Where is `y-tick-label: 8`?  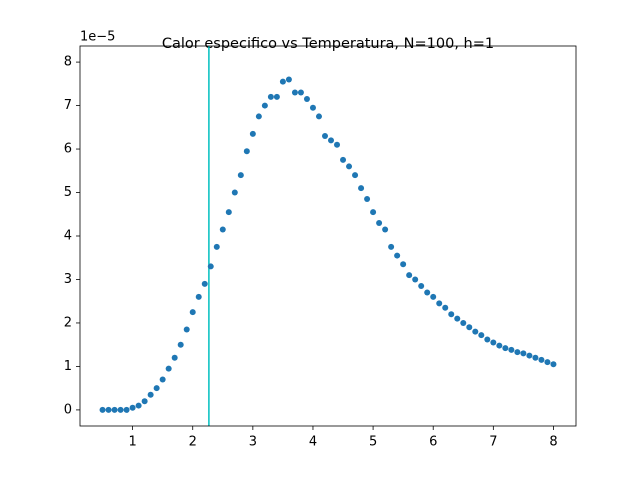 y-tick-label: 8 is located at coordinates (68, 62).